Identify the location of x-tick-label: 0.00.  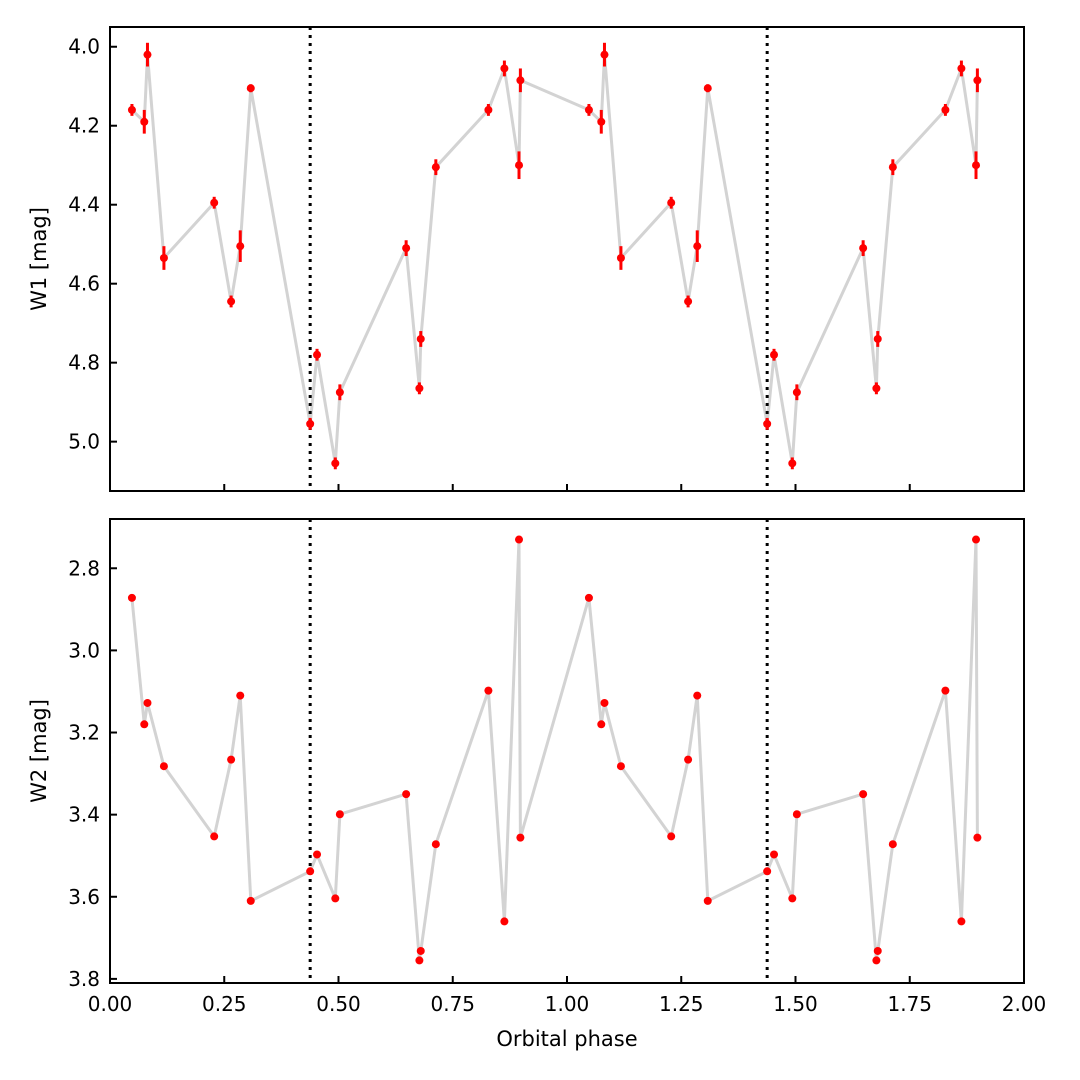
(110, 1004).